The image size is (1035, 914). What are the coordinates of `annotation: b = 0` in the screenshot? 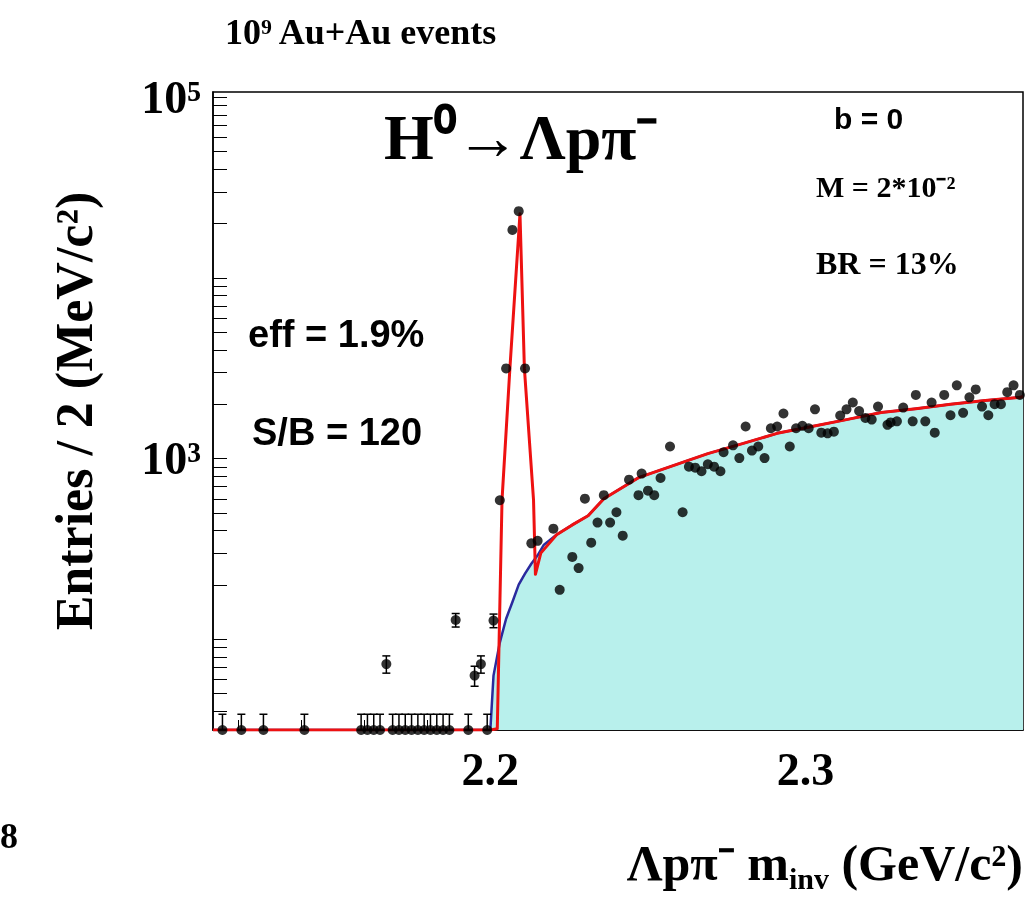 It's located at (869, 118).